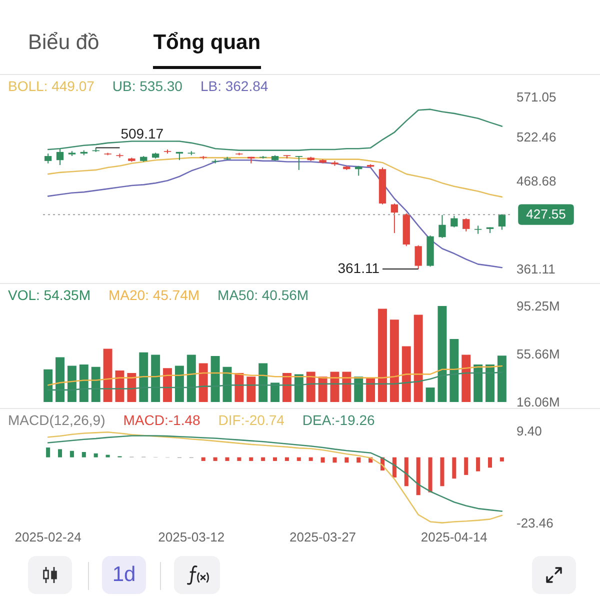 The image size is (600, 600). What do you see at coordinates (359, 268) in the screenshot?
I see `annotation: 361.11` at bounding box center [359, 268].